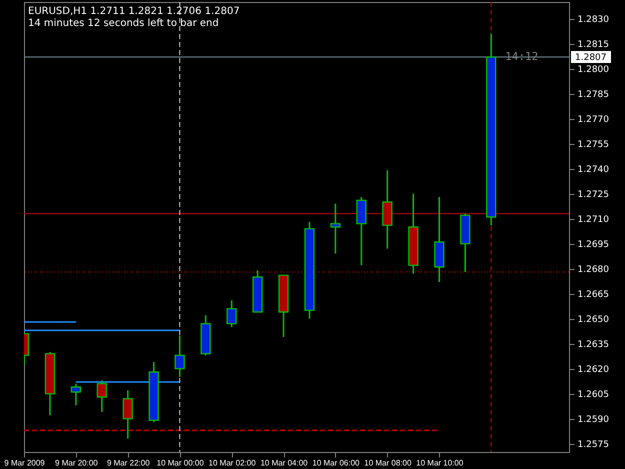 This screenshot has width=625, height=469. Describe the element at coordinates (593, 345) in the screenshot. I see `y-tick-label: 1.2635` at that location.